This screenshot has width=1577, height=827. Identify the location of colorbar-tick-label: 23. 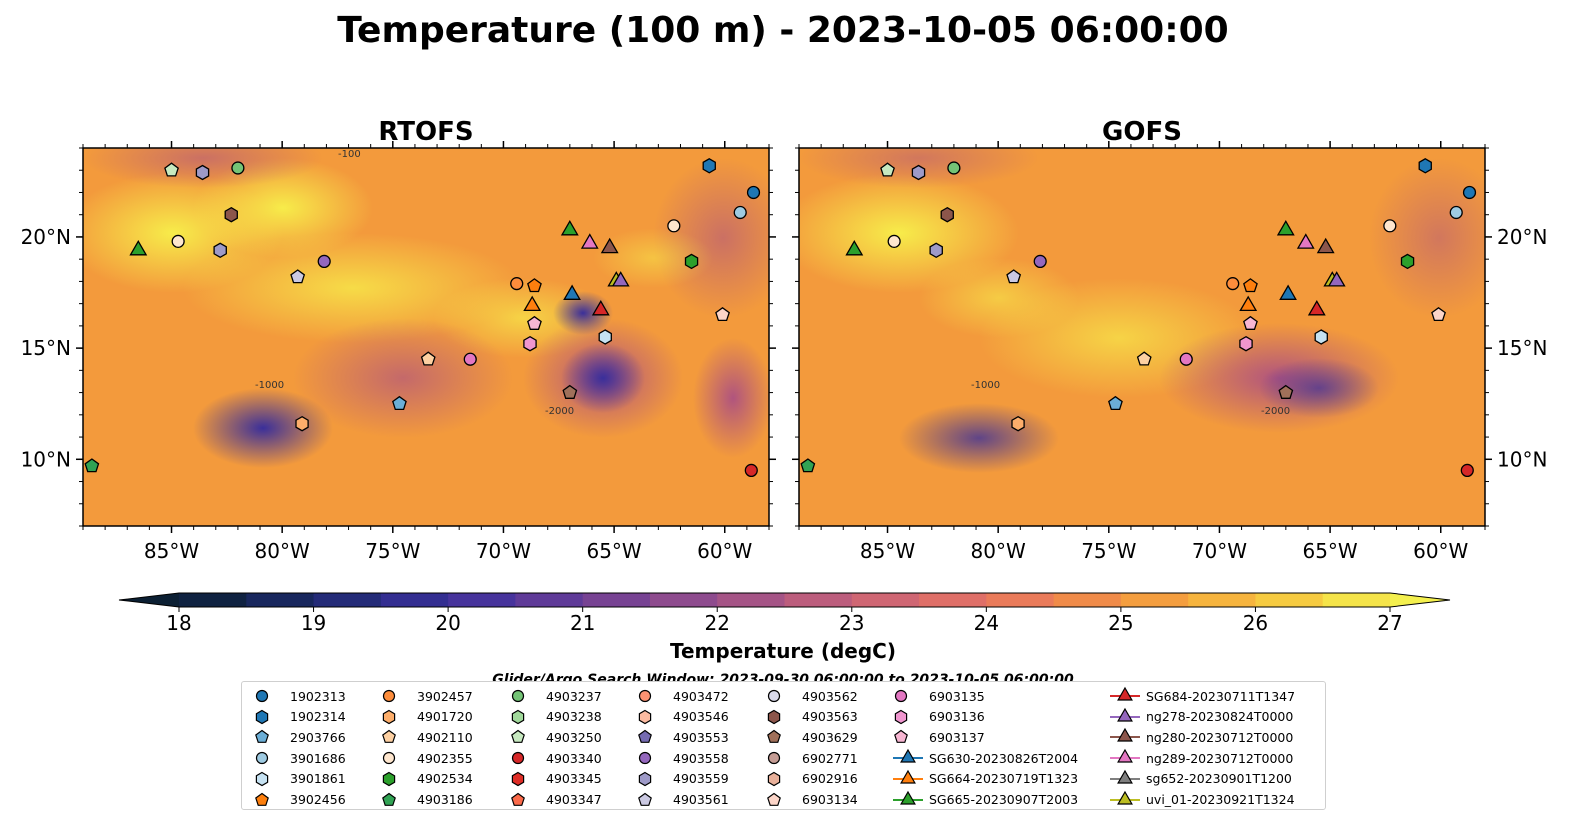
(851, 623).